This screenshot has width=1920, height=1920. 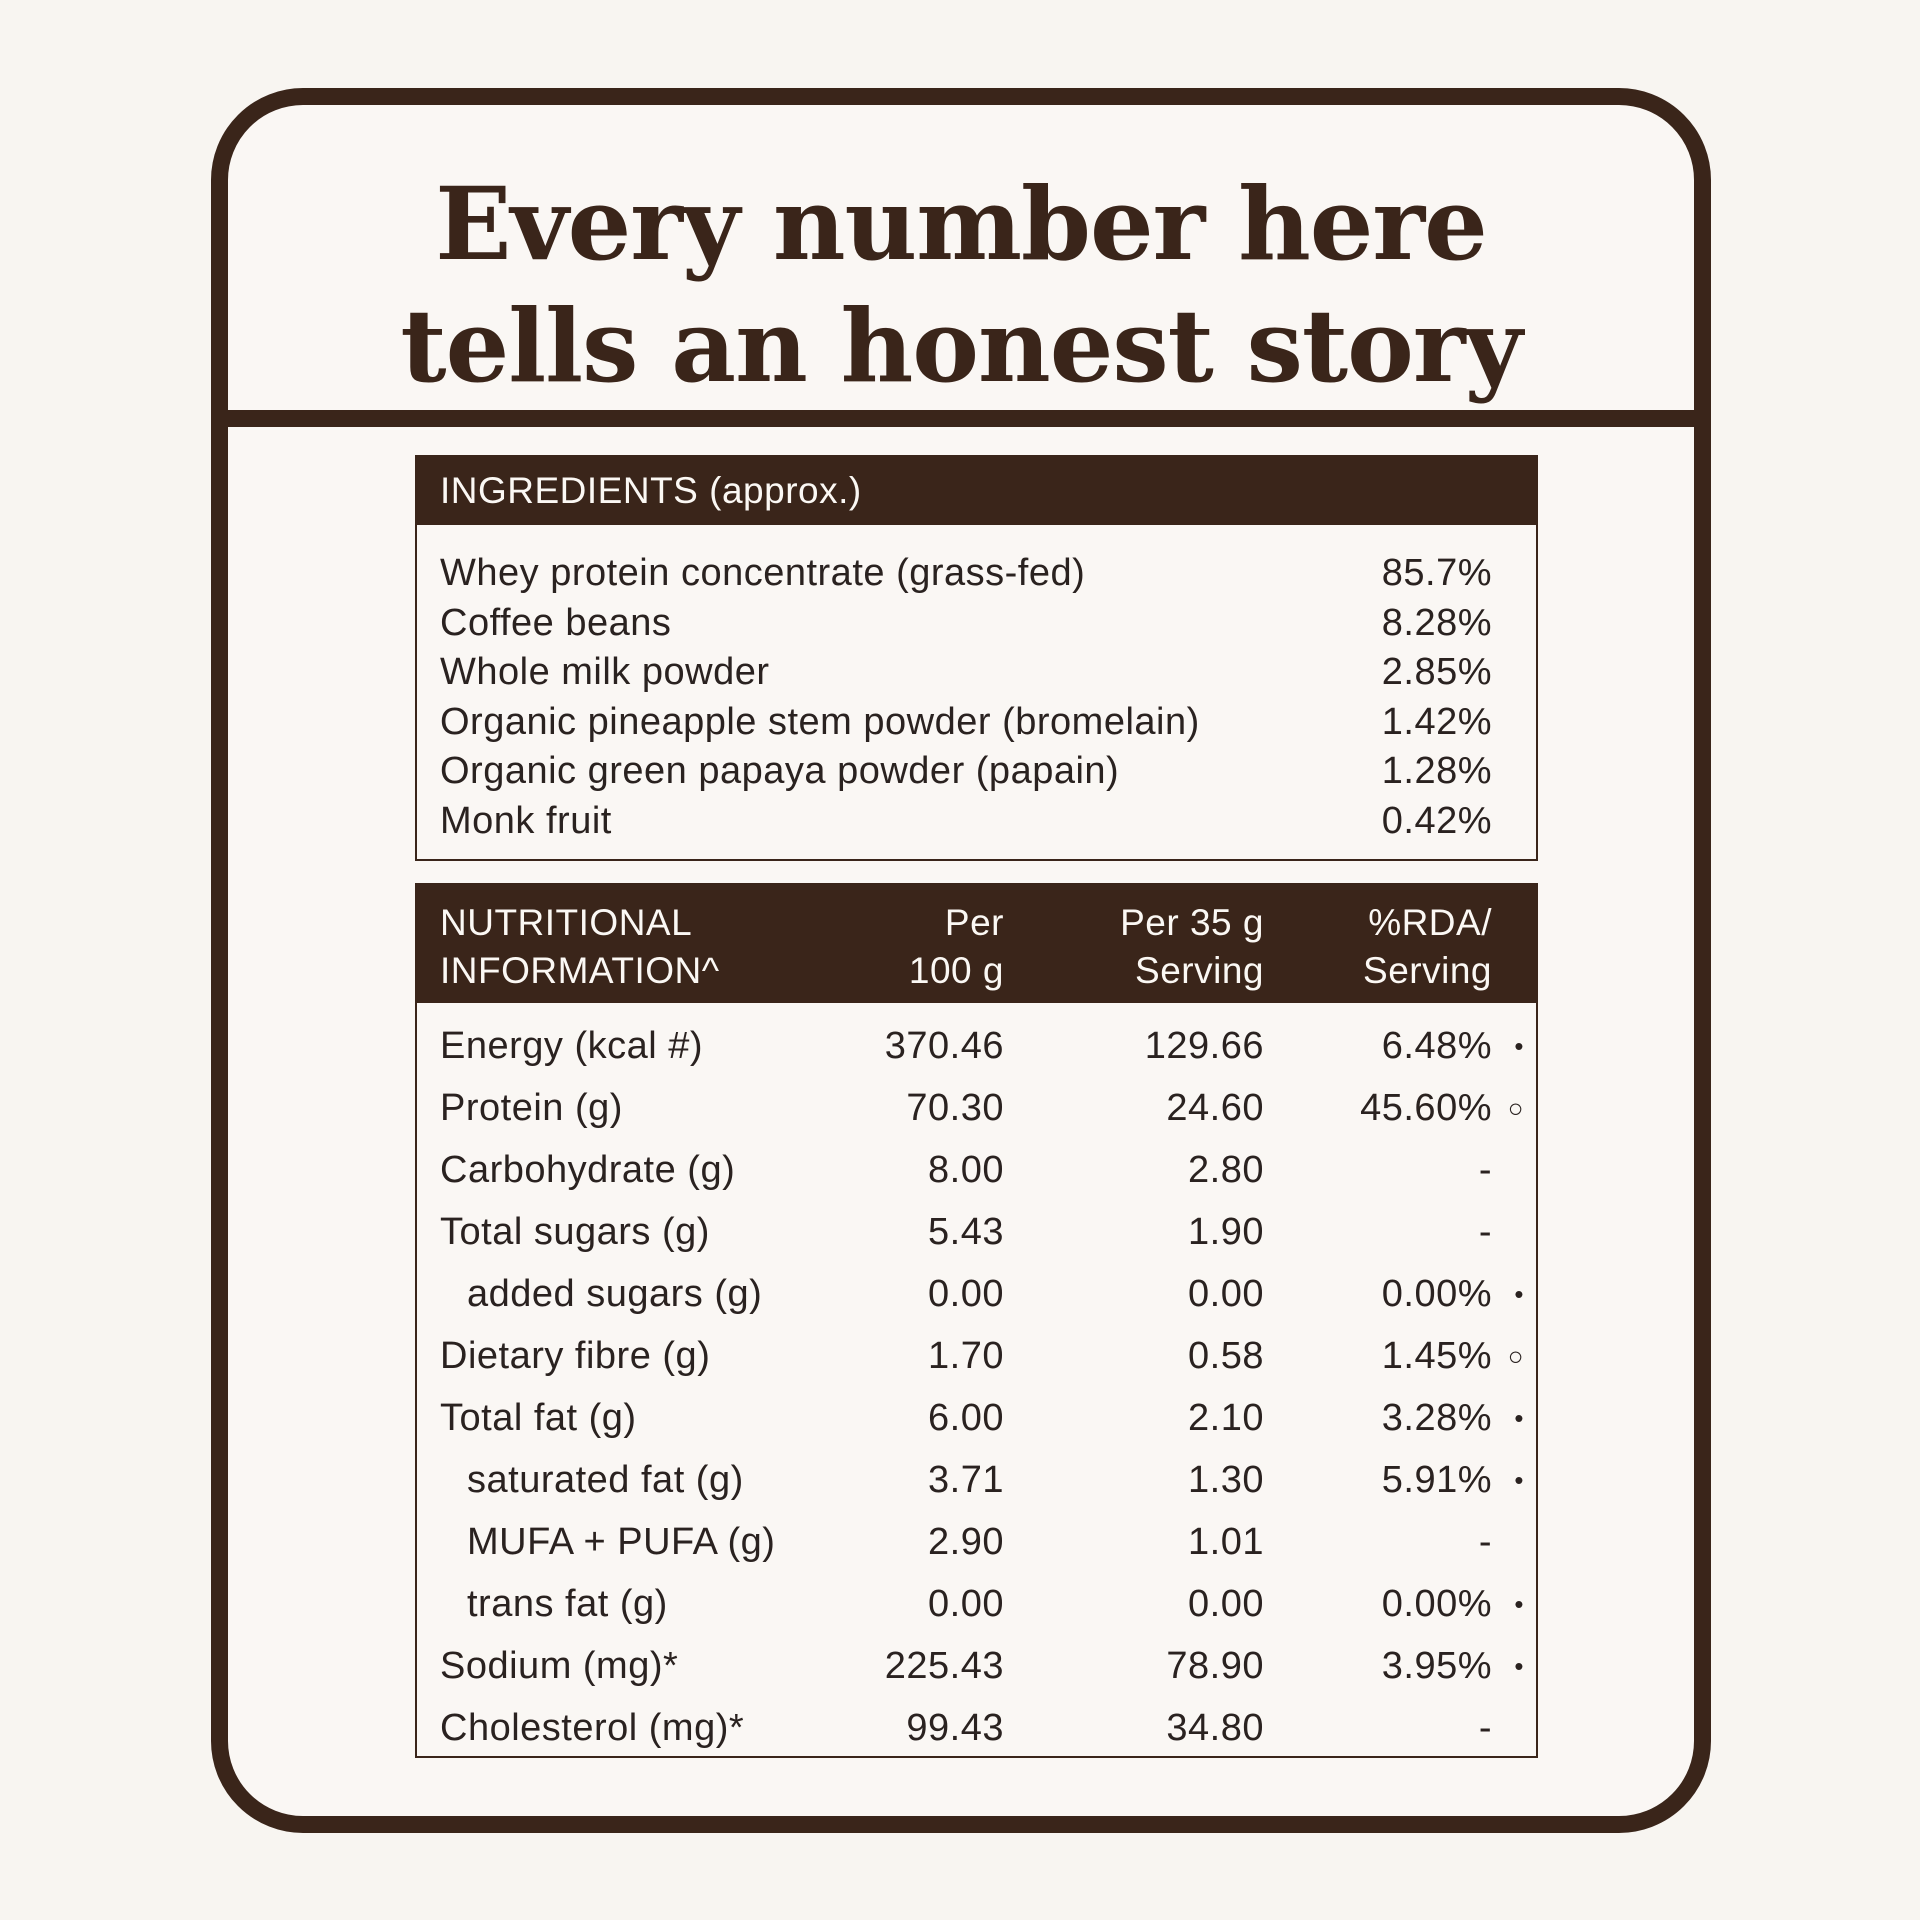 What do you see at coordinates (559, 1666) in the screenshot?
I see `nutrient-label: Sodium (mg)*` at bounding box center [559, 1666].